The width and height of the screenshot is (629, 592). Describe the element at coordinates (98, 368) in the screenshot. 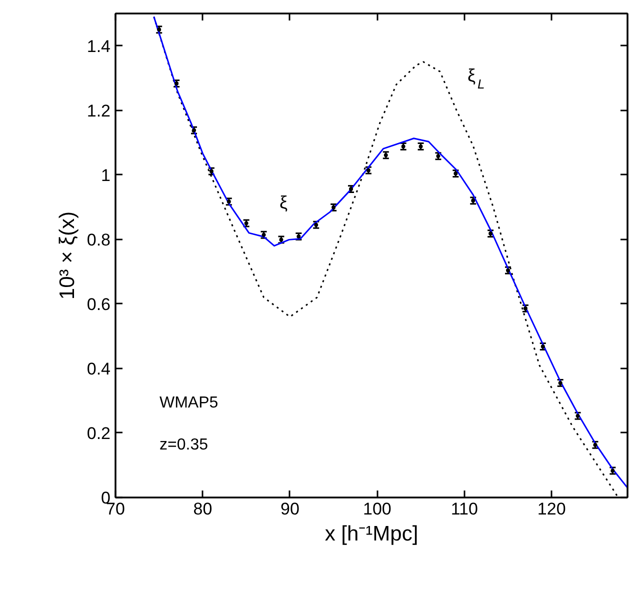

I see `y-tick-label: 0.4` at that location.